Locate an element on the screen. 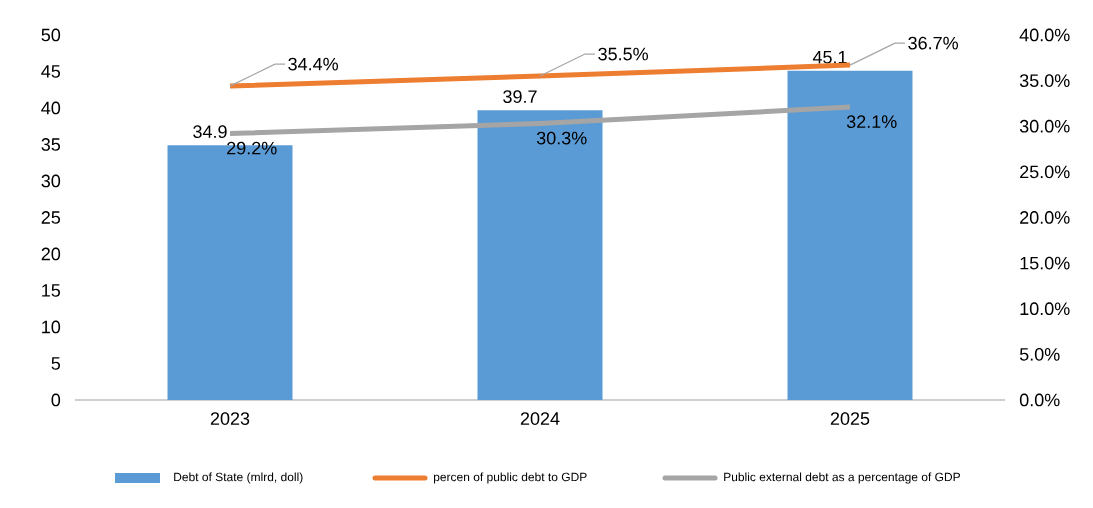 This screenshot has width=1093, height=508. y2-tick-label: 10.0% is located at coordinates (1045, 309).